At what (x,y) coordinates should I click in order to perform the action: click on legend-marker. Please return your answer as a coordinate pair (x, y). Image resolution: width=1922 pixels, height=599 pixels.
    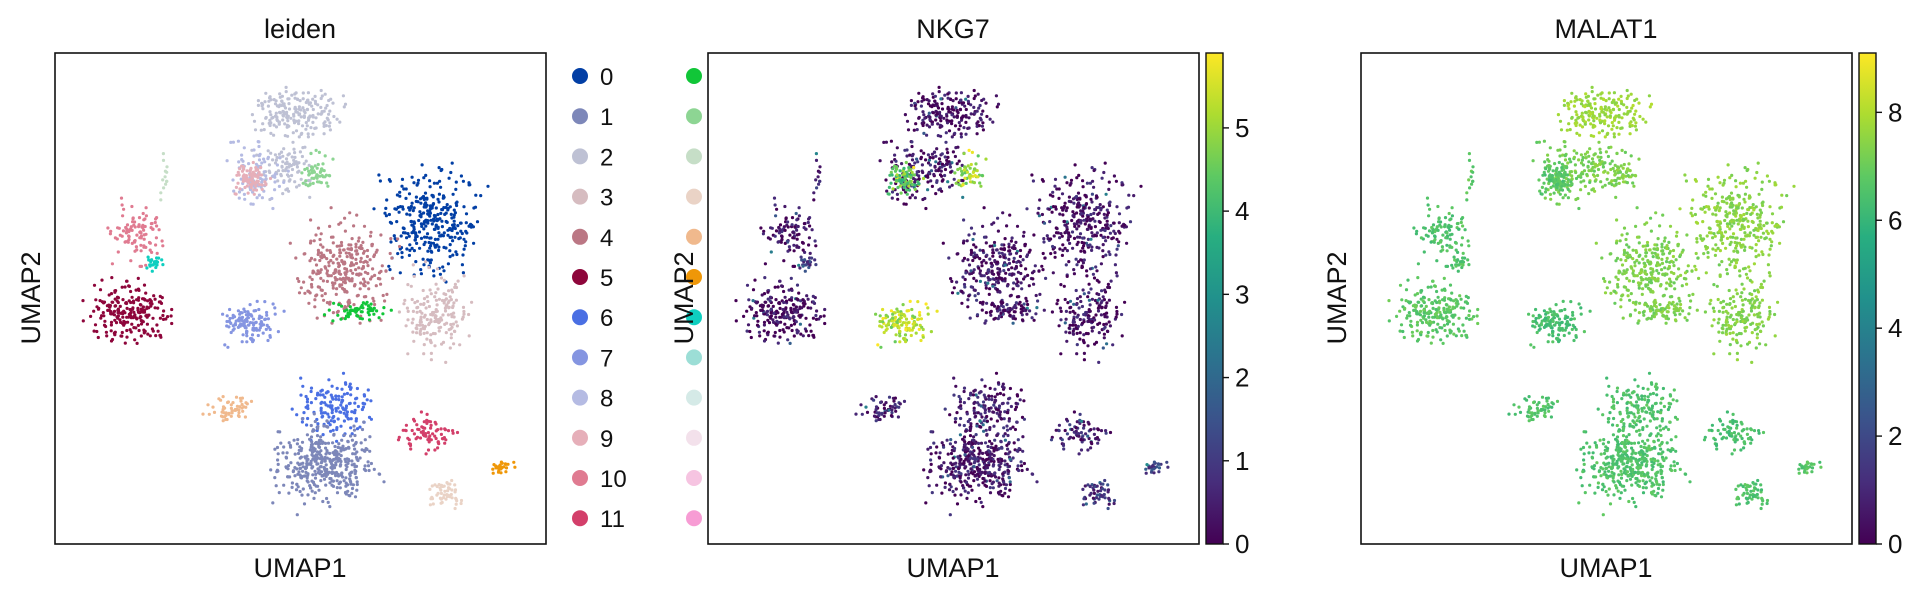
    Looking at the image, I should click on (580, 317).